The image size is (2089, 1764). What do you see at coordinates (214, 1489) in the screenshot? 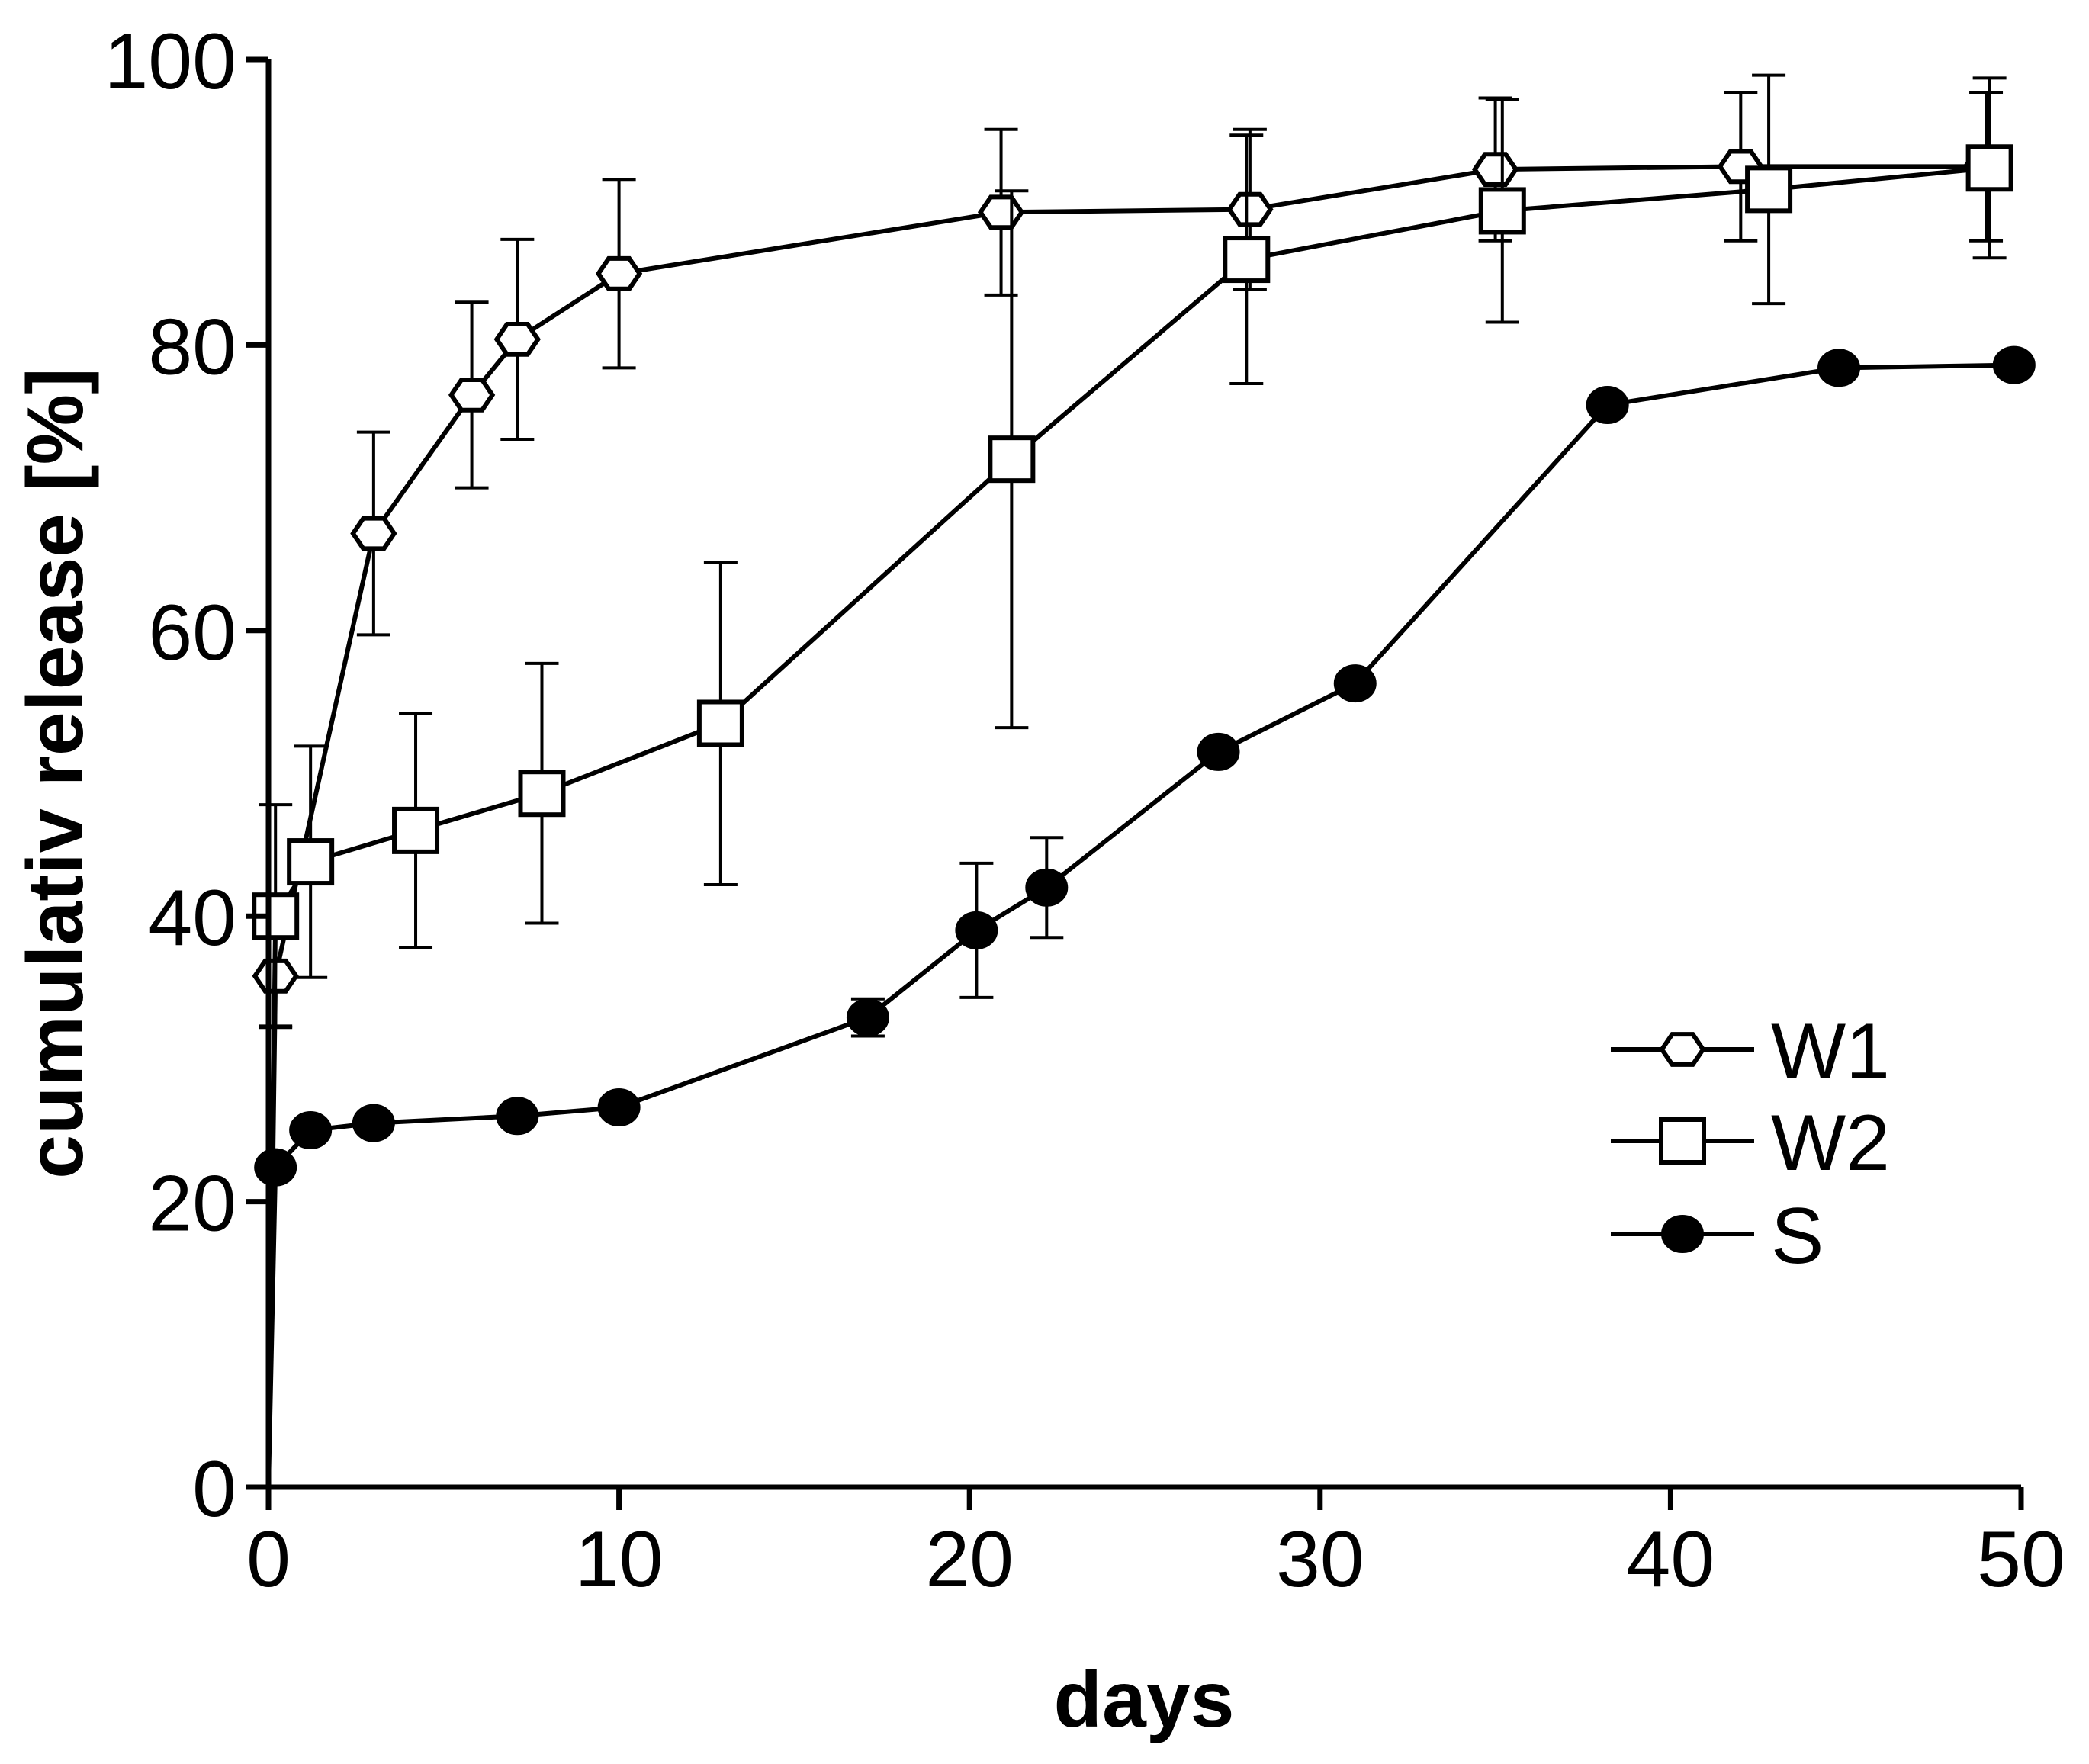
I see `y-tick-label: 0` at bounding box center [214, 1489].